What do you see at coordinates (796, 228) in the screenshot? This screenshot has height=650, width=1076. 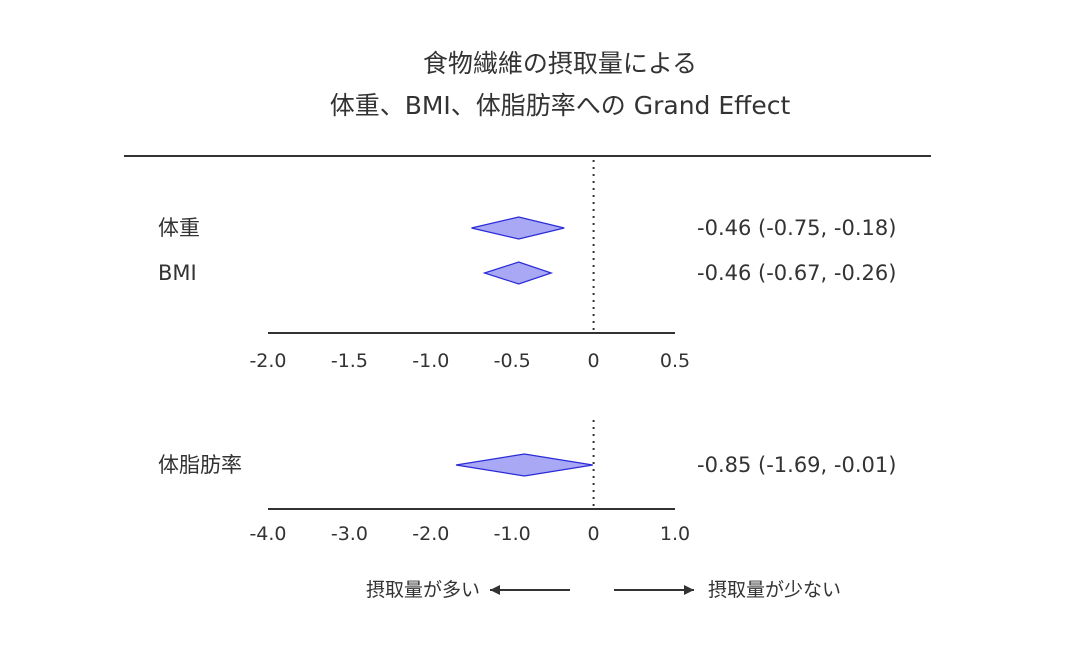 I see `ci-text: -0.46 (-0.75, -0.18)` at bounding box center [796, 228].